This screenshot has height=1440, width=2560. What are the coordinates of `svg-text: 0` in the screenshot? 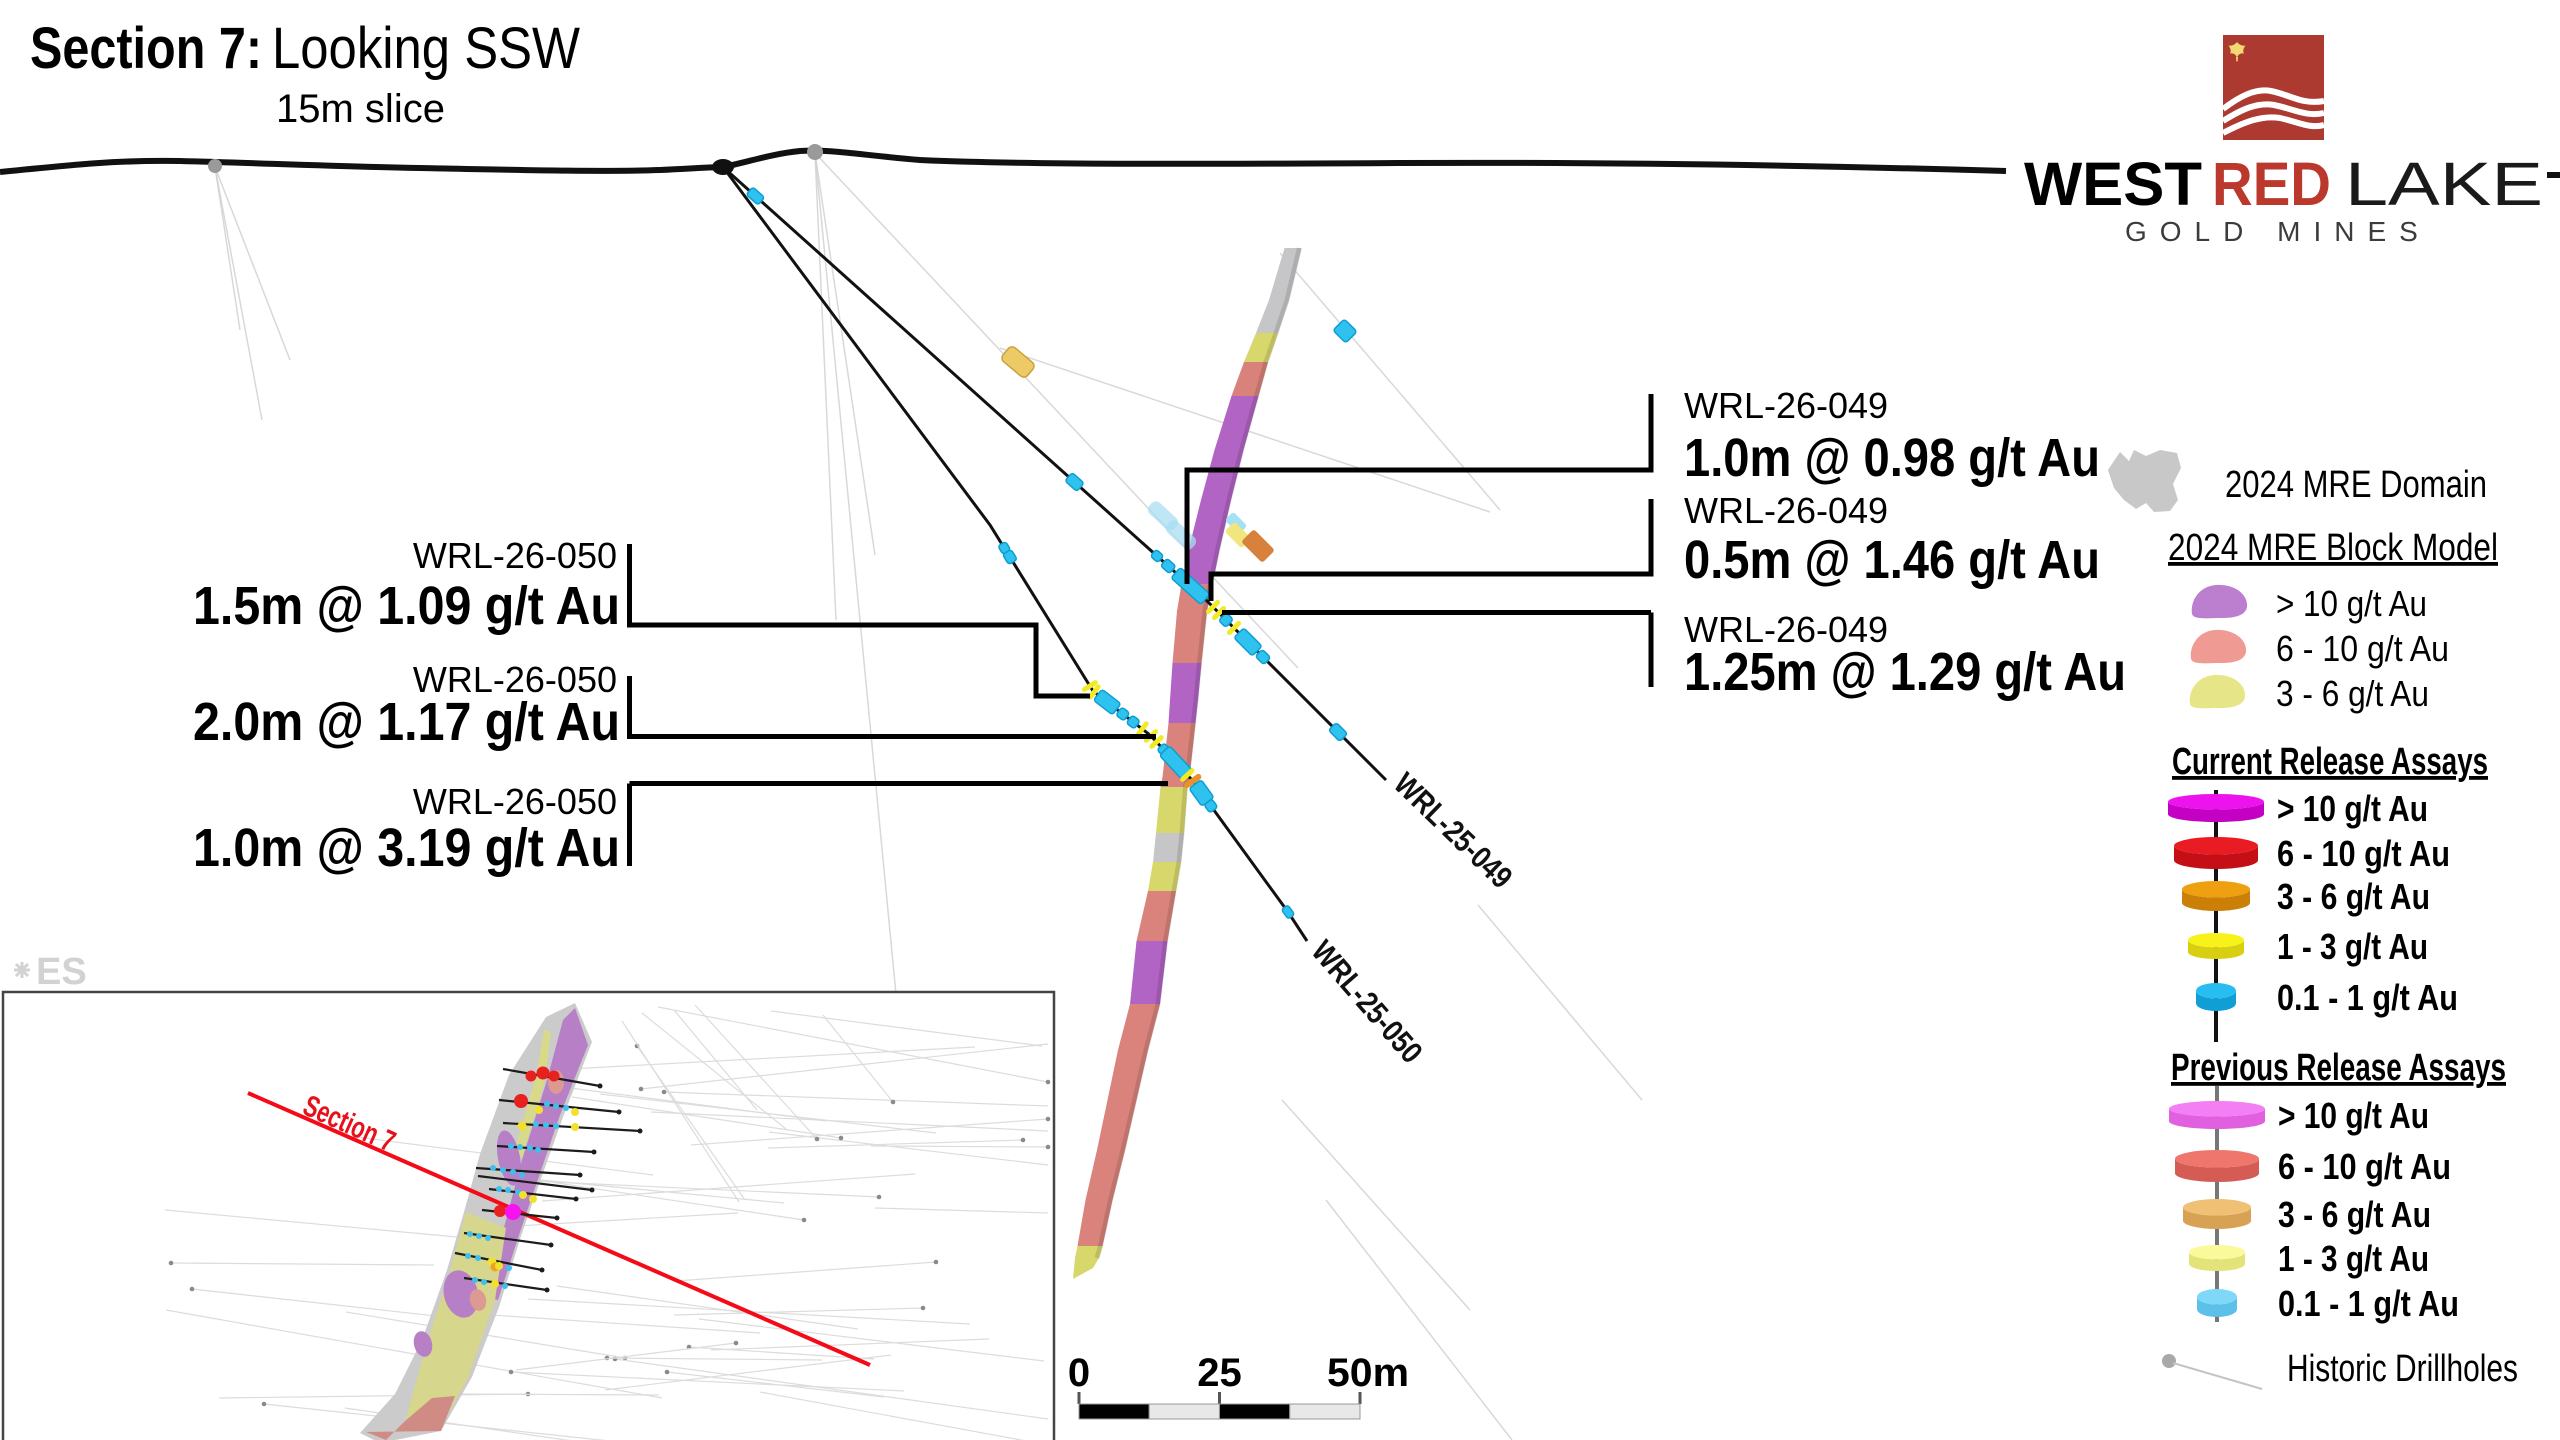 It's located at (1079, 1373).